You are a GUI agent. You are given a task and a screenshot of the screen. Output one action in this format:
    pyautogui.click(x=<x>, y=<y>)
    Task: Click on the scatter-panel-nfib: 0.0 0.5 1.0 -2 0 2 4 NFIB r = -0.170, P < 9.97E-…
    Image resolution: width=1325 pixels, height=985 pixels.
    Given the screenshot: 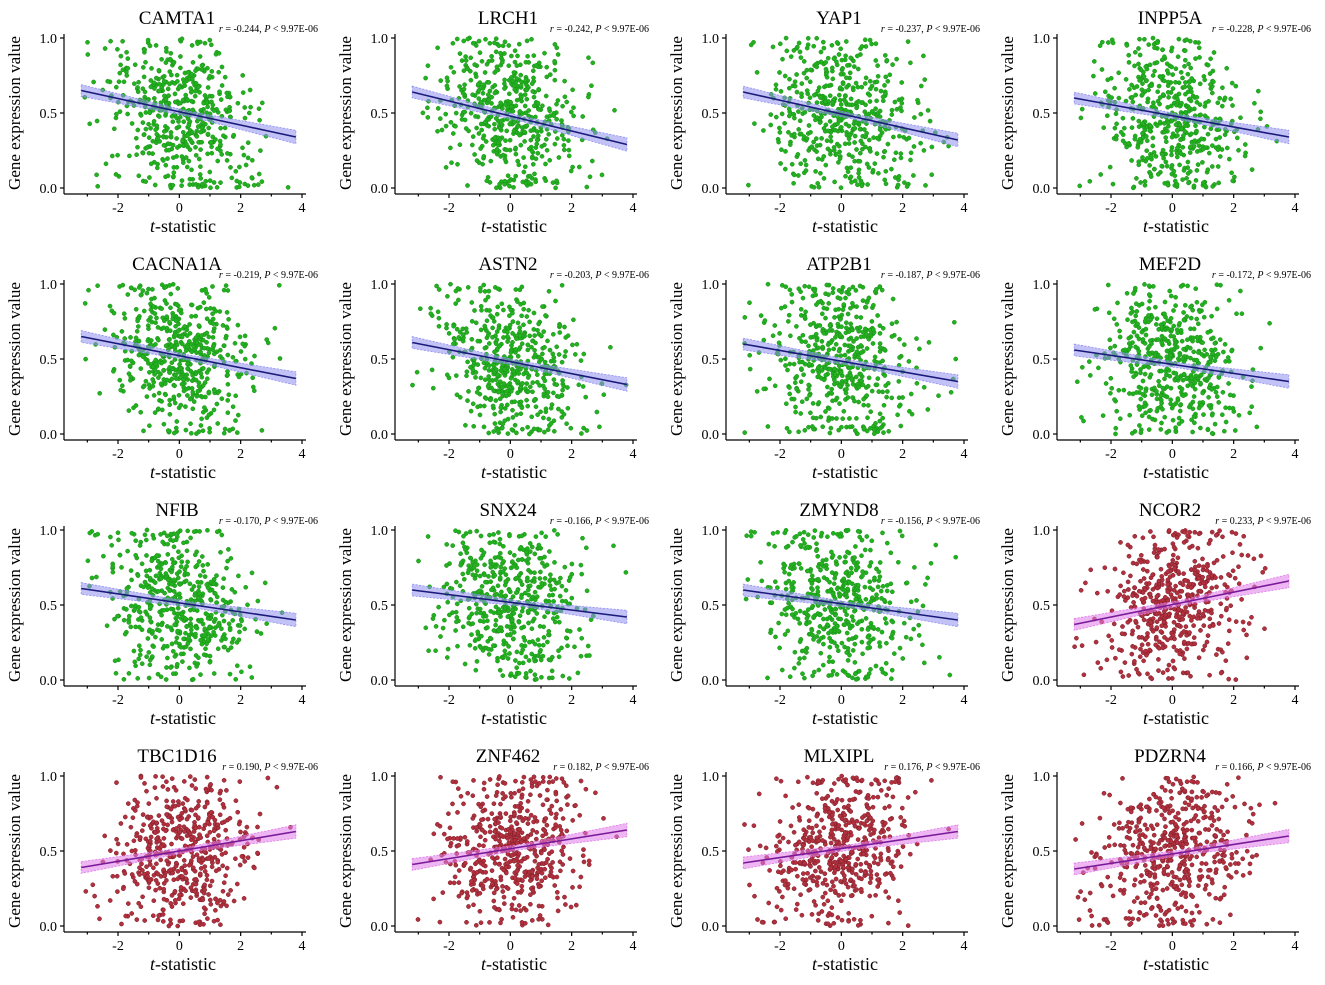 What is the action you would take?
    pyautogui.click(x=165, y=615)
    